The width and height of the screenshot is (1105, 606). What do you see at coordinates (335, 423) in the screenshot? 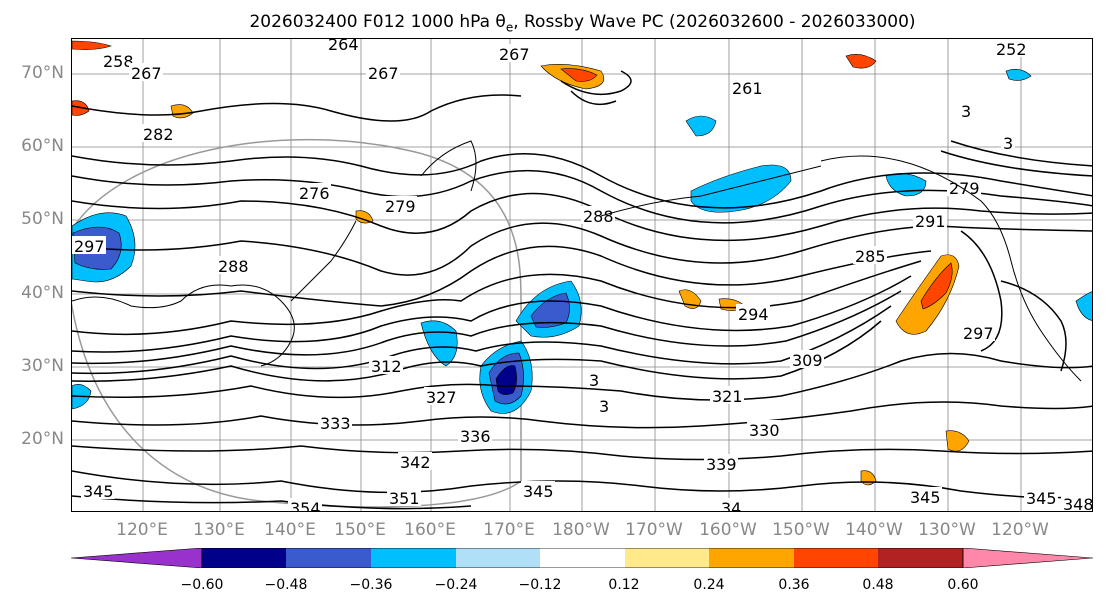
I see `contour-label: 333` at bounding box center [335, 423].